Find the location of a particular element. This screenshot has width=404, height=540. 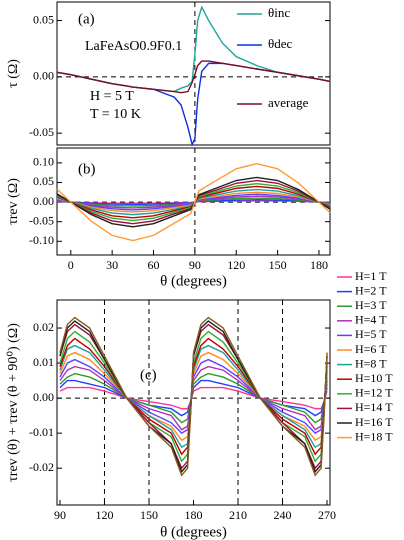

panel-label: (c) is located at coordinates (148, 375).